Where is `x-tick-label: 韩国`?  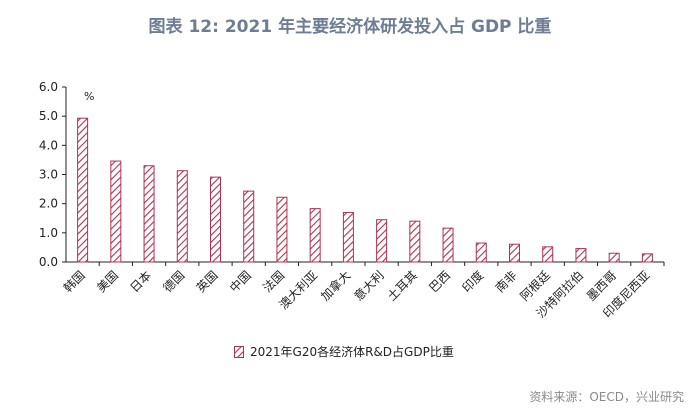
x-tick-label: 韩国 is located at coordinates (74, 282).